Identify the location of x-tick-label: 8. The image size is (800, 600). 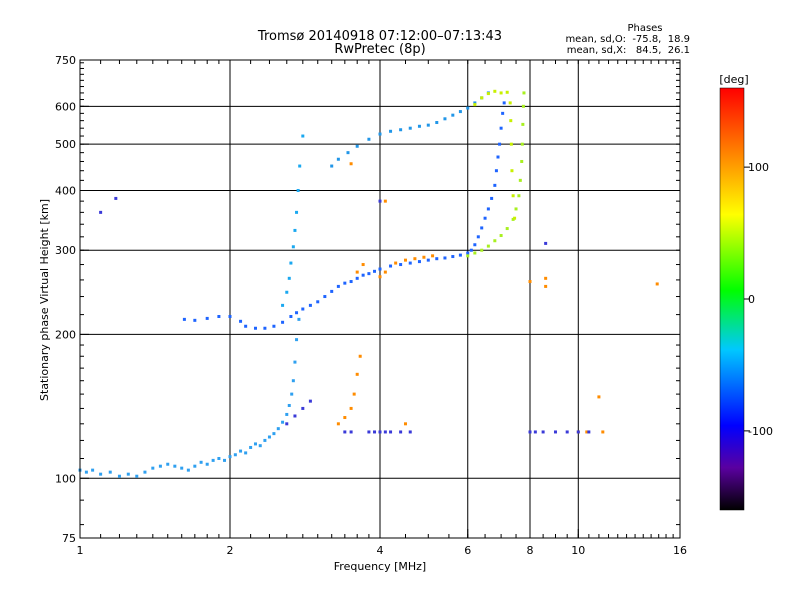
(530, 550).